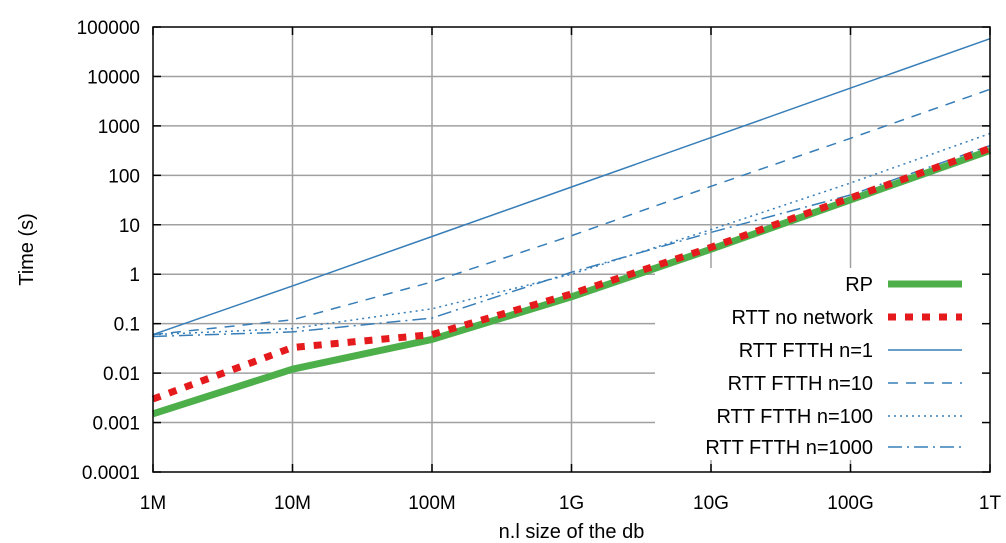  I want to click on legend-label-rtt-ftth-n-10: RTT FTTH n=10, so click(800, 384).